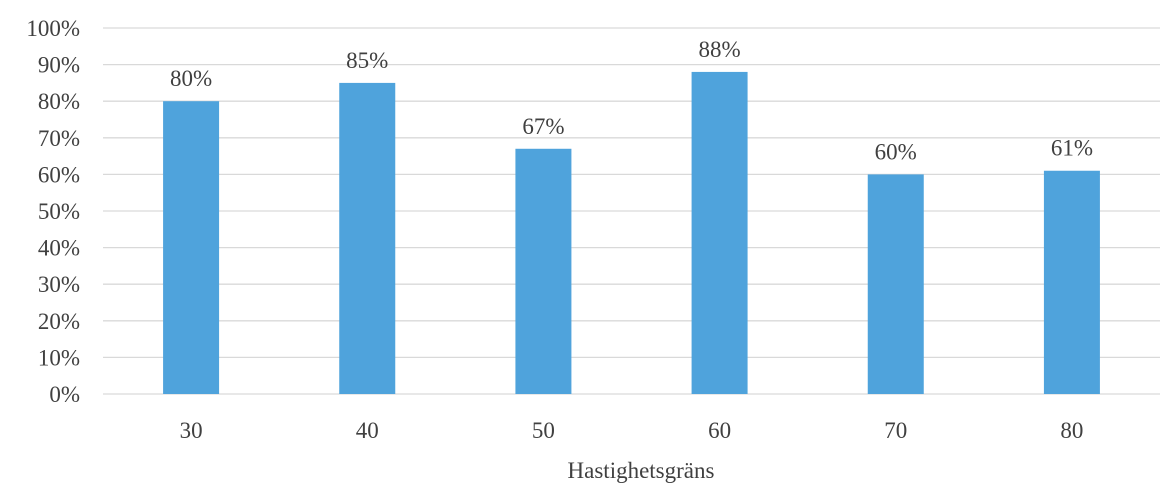 The image size is (1160, 483). I want to click on x-tick-label: 60, so click(719, 430).